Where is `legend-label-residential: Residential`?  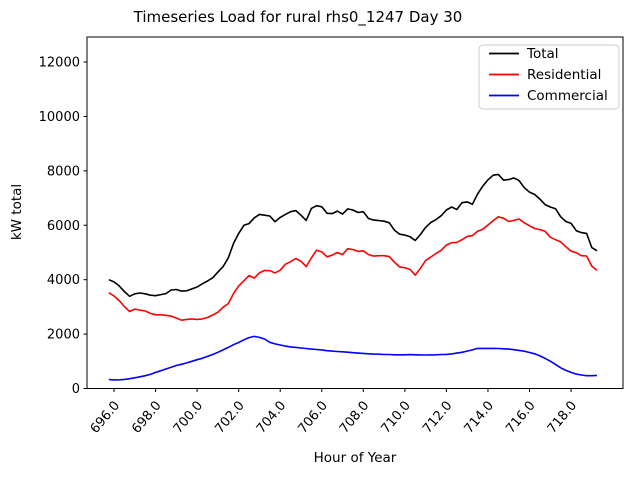 legend-label-residential: Residential is located at coordinates (564, 75).